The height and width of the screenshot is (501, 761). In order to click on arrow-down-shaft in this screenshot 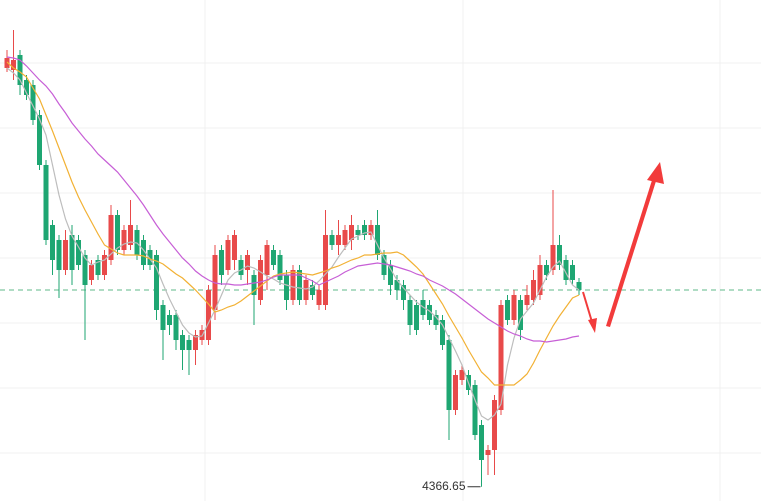, I will do `click(587, 307)`.